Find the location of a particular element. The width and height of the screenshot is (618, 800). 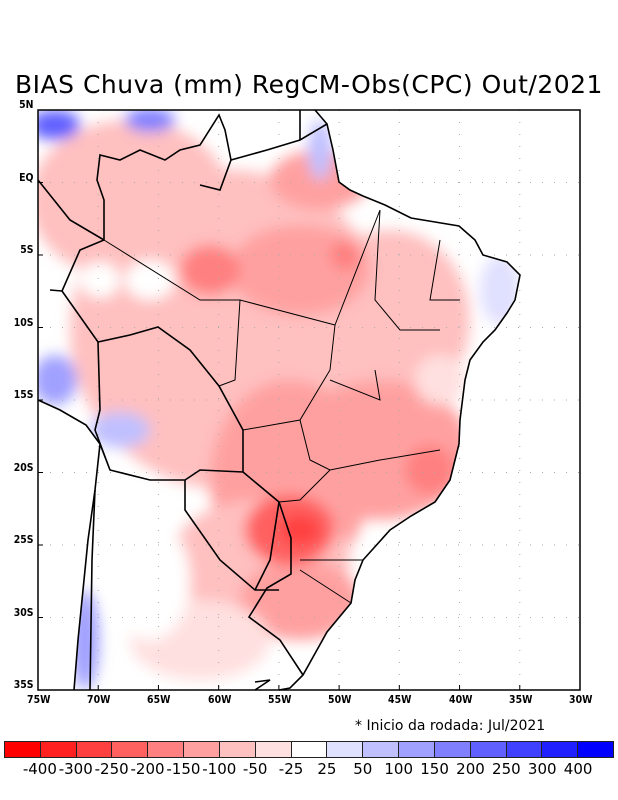

map-title: BIAS Chuva (mm) RegCM-Obs(CPC) Out/2021 is located at coordinates (309, 84).